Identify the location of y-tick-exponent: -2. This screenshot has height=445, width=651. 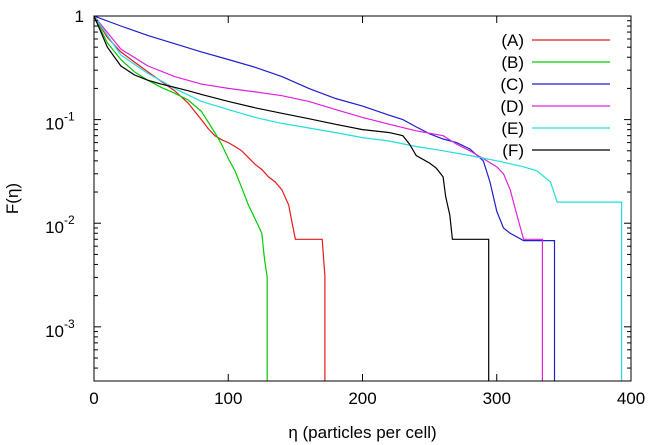
(69, 220).